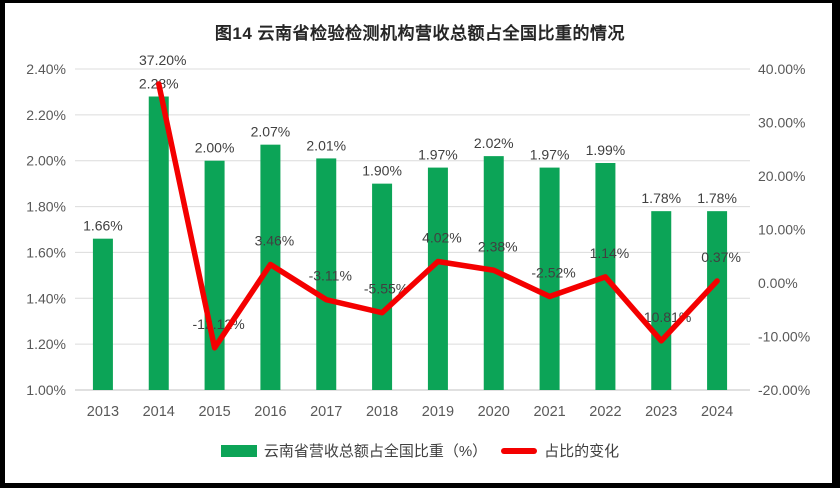  Describe the element at coordinates (326, 412) in the screenshot. I see `x-axis-category-label: 2017` at that location.